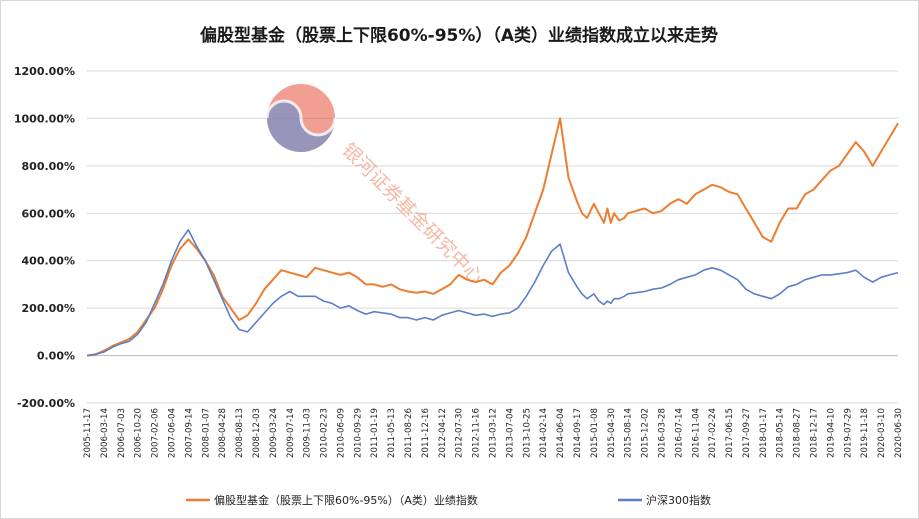 This screenshot has width=919, height=519. Describe the element at coordinates (44, 118) in the screenshot. I see `y-tick-label: 1000.00%` at that location.